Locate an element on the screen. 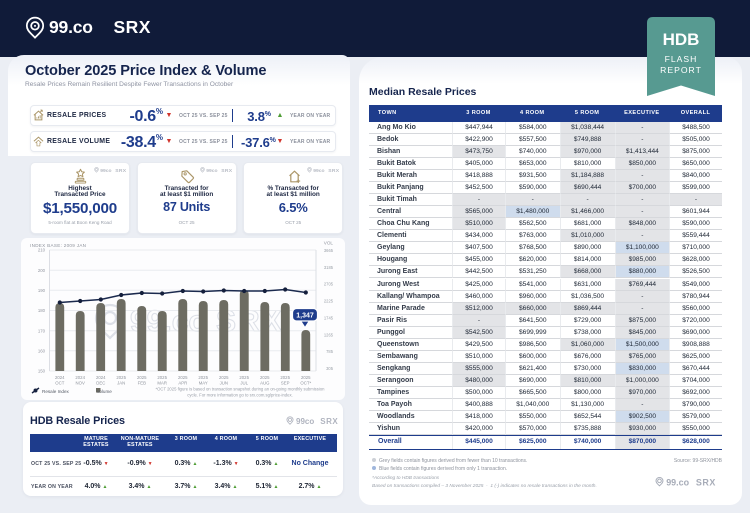  svg-text: JUN is located at coordinates (224, 383).